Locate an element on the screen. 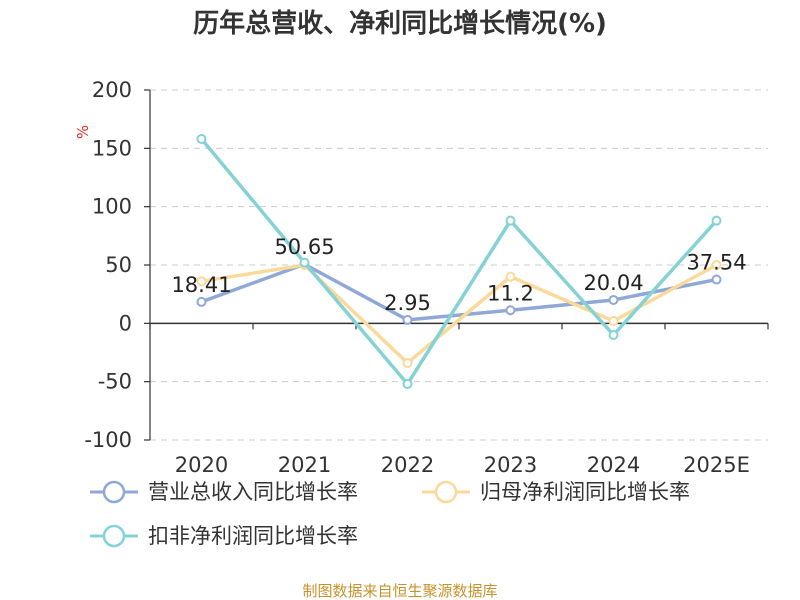 This screenshot has height=600, width=800. chart-title: 历年总营收、净利同比增长情况(%) is located at coordinates (400, 23).